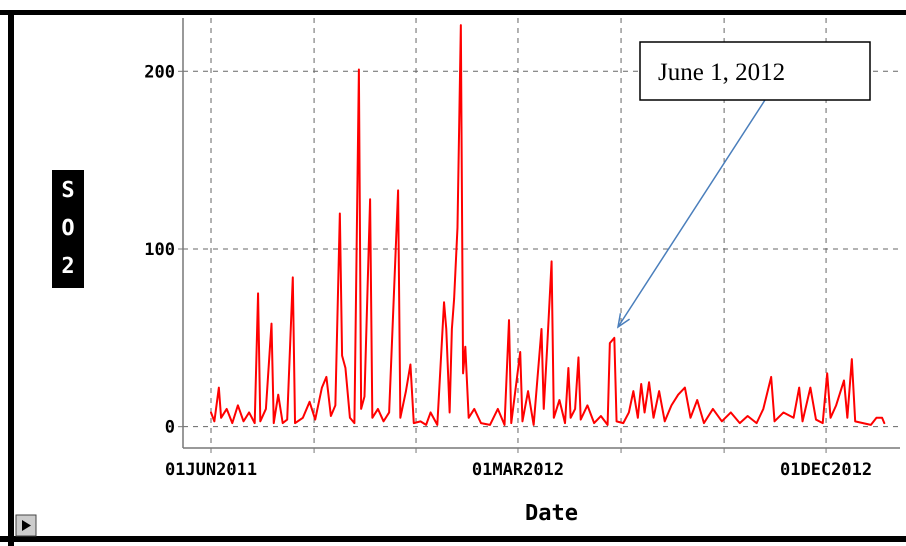  I want to click on y-axis-title: SO2, so click(68, 228).